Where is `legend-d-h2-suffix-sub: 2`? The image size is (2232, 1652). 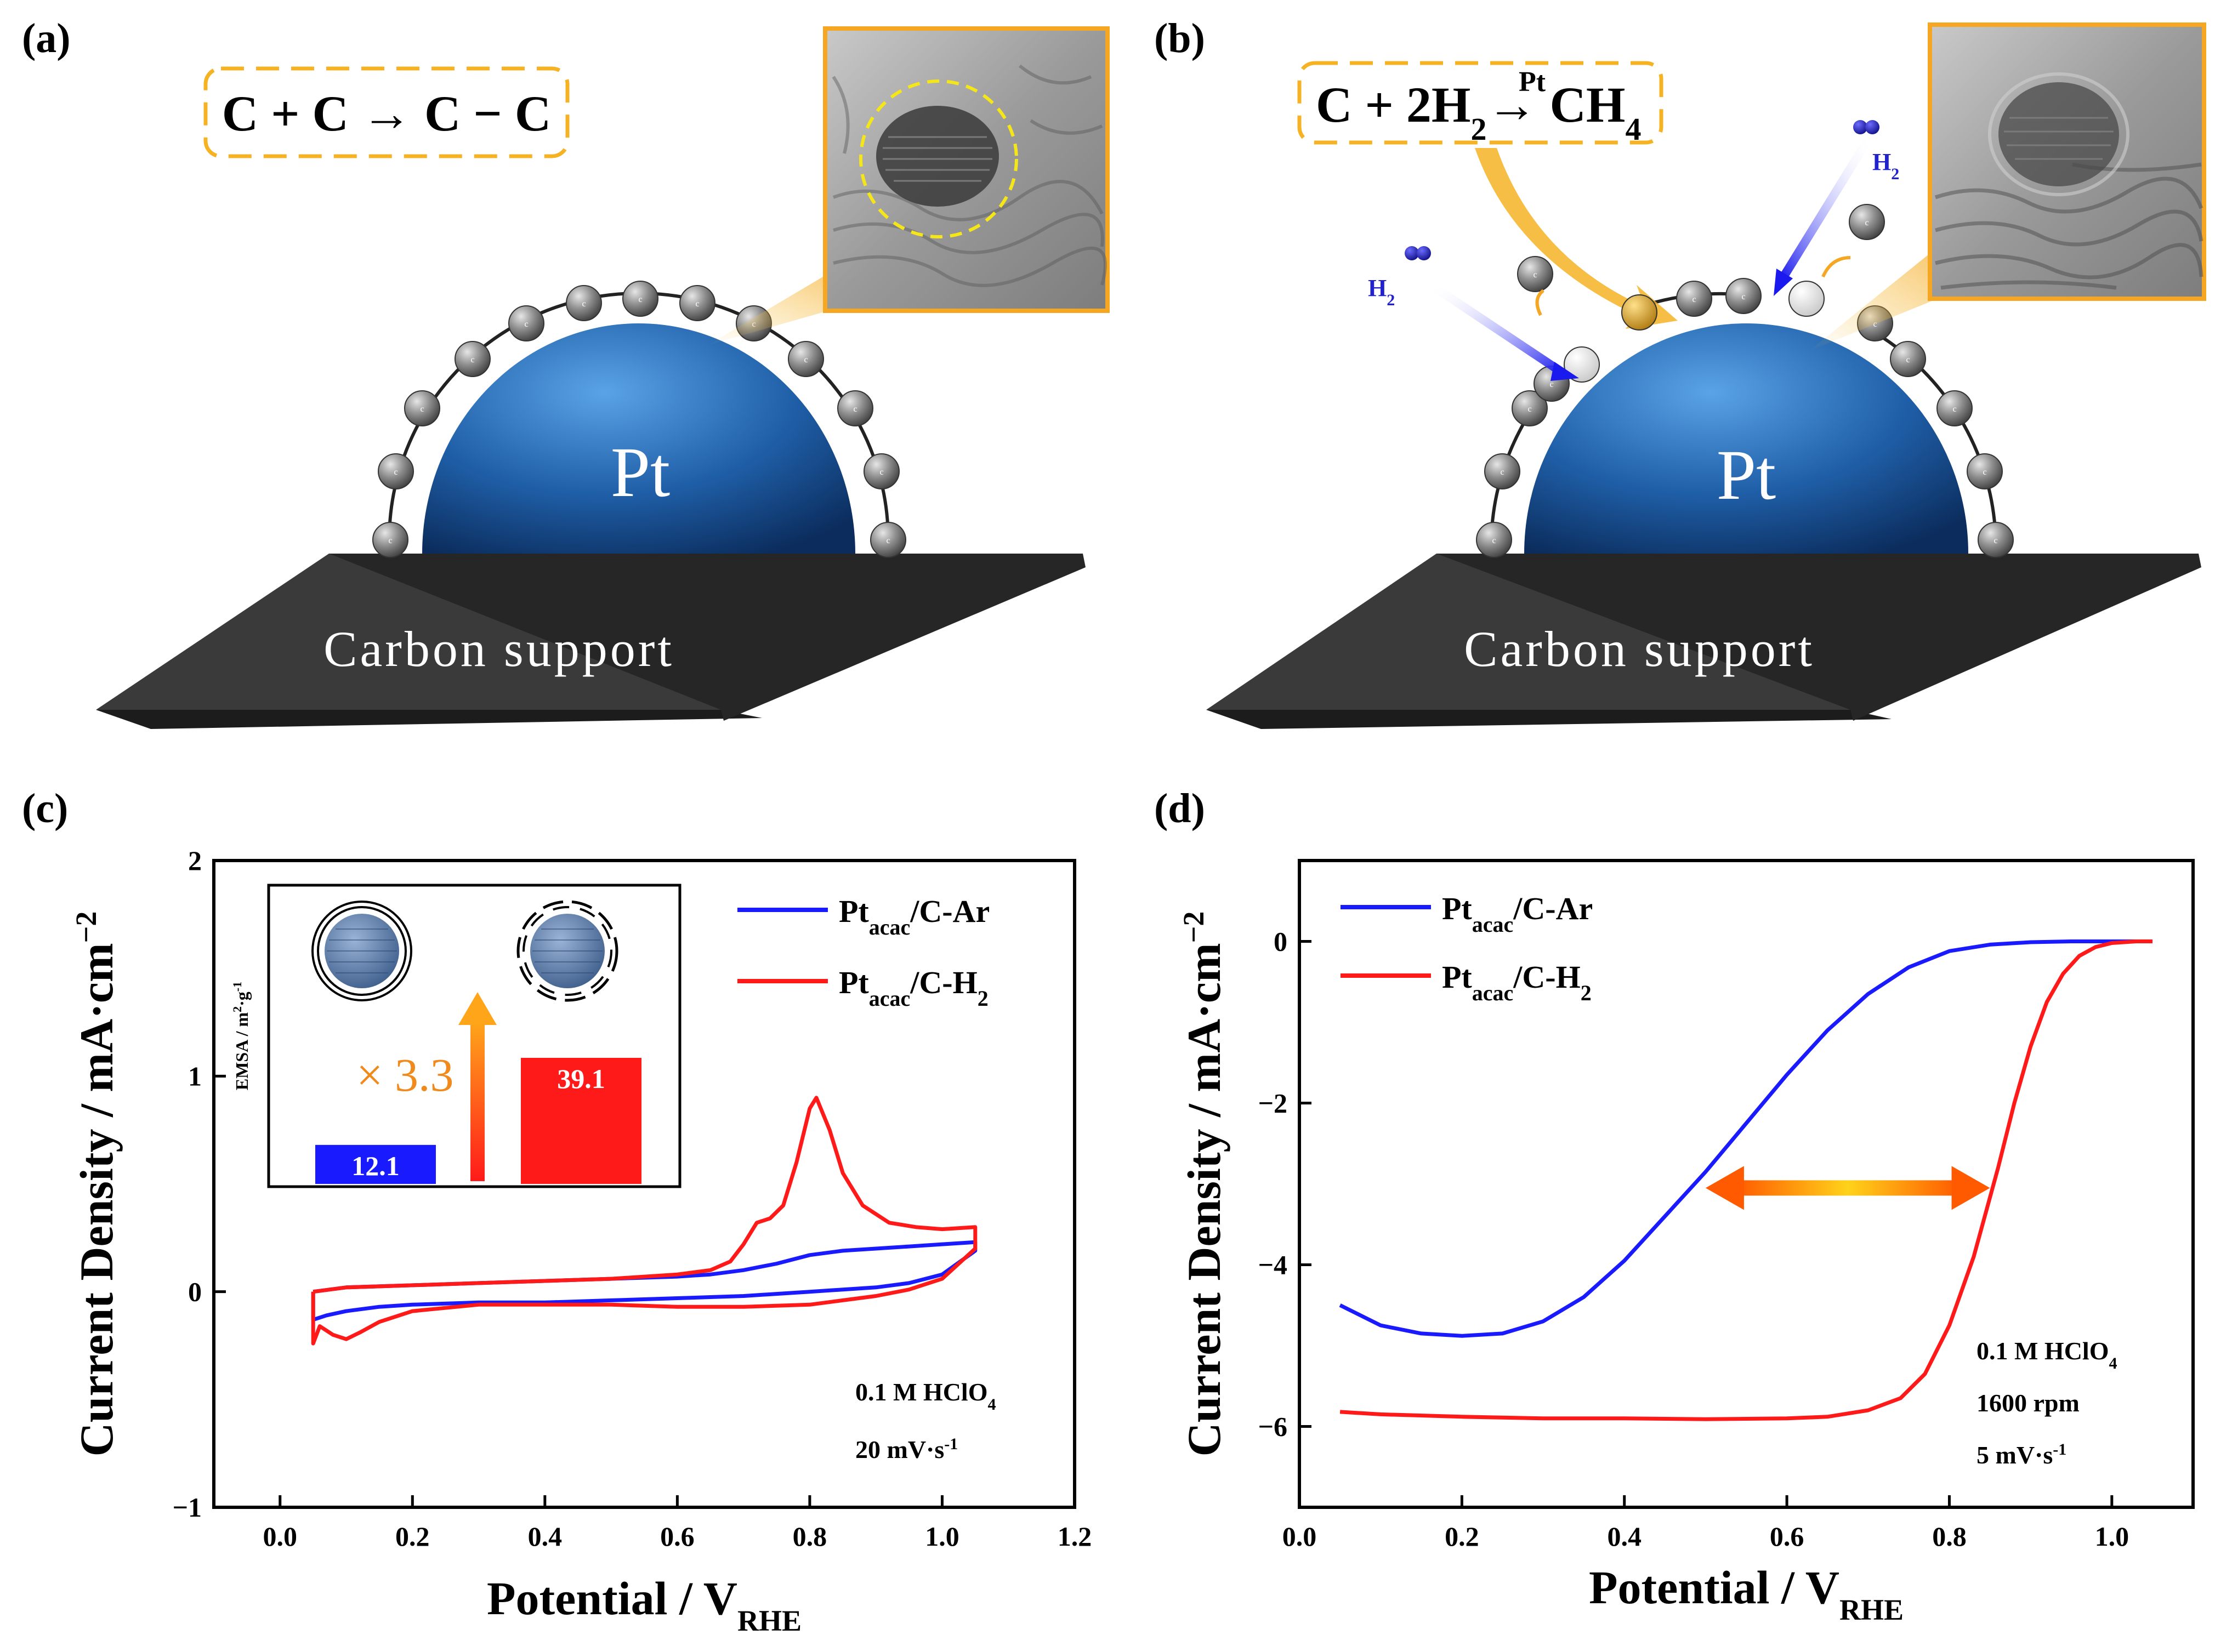 legend-d-h2-suffix-sub: 2 is located at coordinates (1586, 993).